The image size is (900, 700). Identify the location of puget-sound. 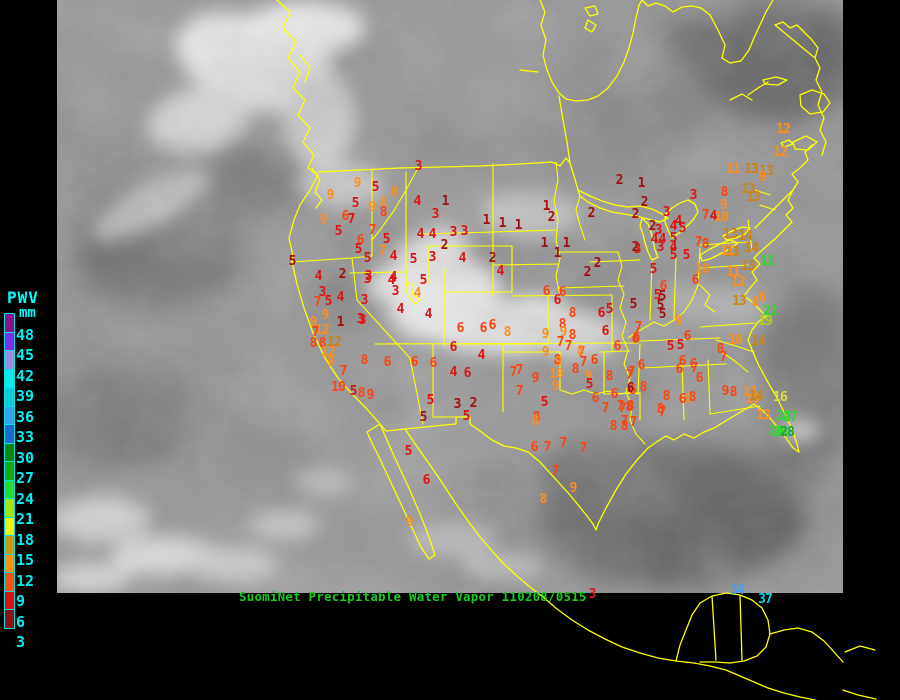
(311, 131).